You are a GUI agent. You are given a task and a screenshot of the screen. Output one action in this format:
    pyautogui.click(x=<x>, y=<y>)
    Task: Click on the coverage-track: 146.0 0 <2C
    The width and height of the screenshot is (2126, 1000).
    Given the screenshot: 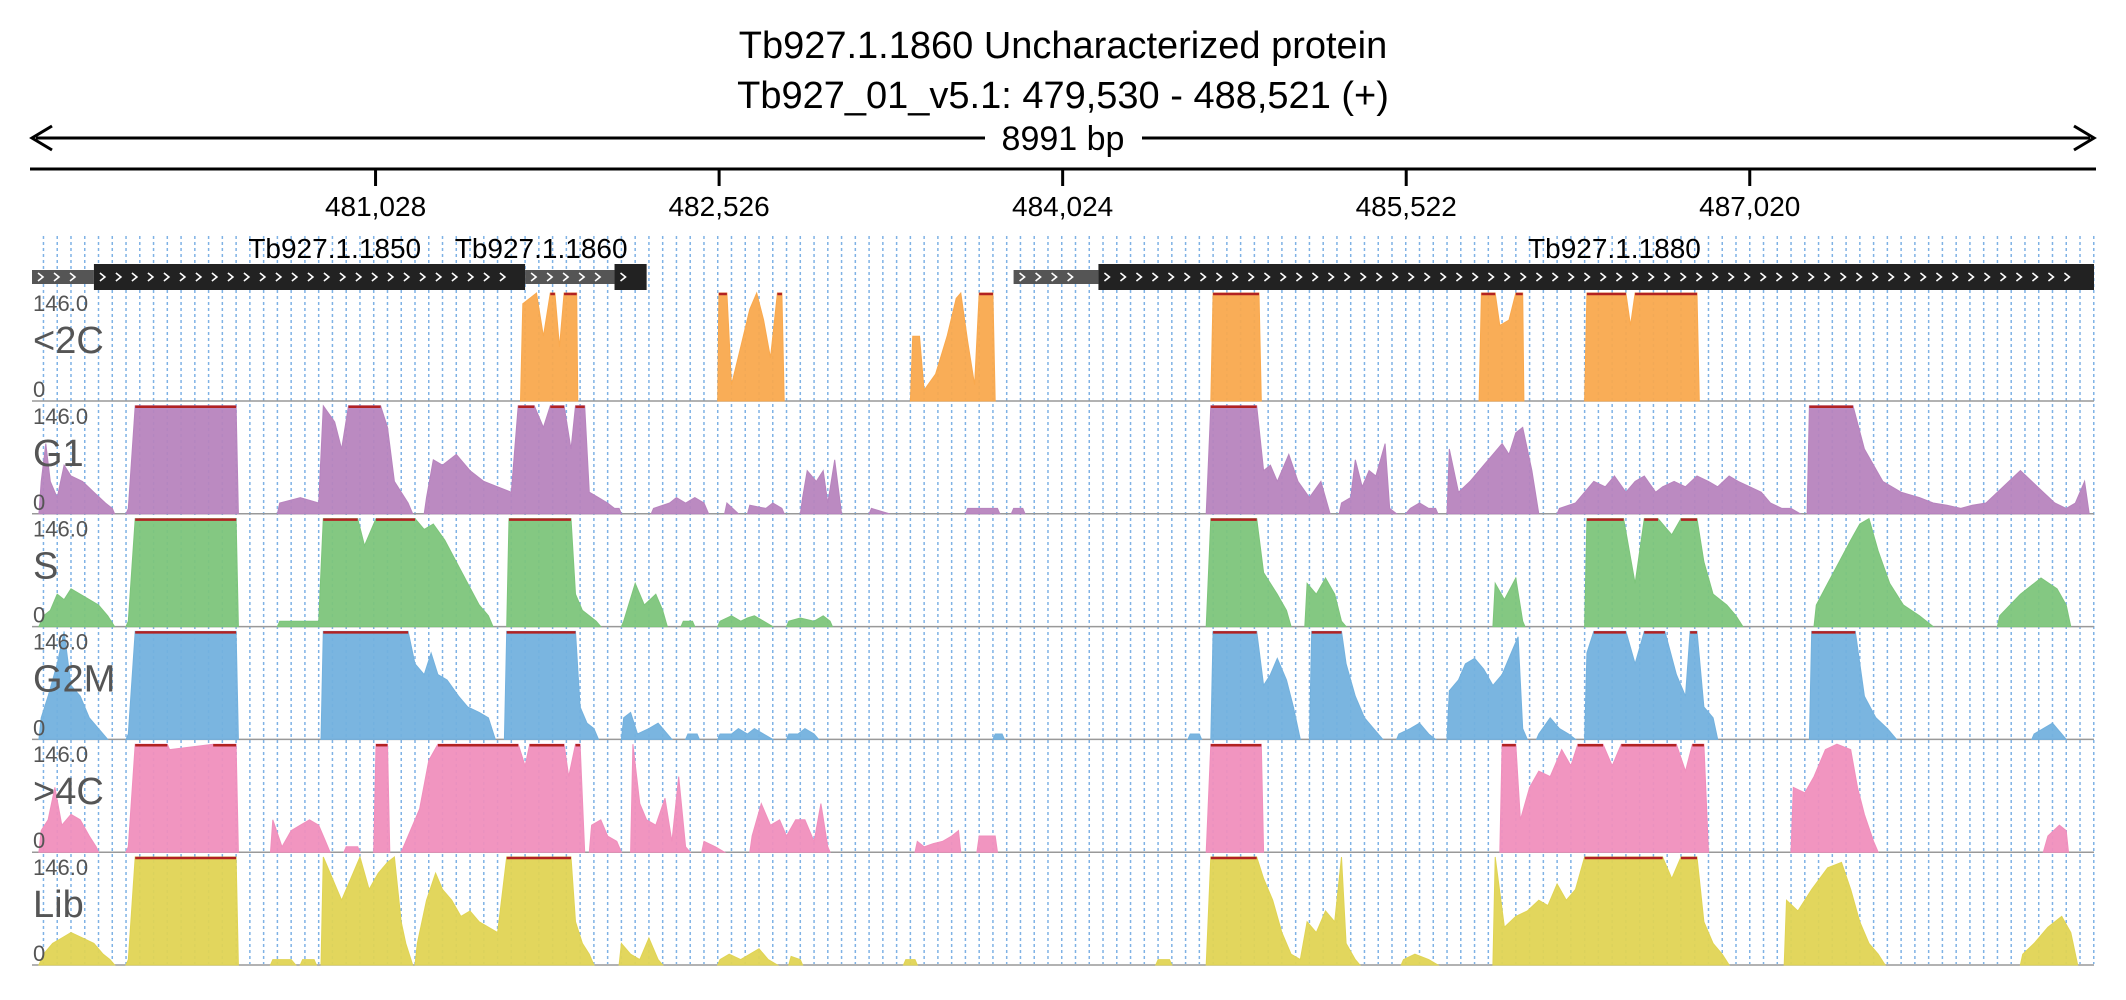 What is the action you would take?
    pyautogui.click(x=1063, y=346)
    